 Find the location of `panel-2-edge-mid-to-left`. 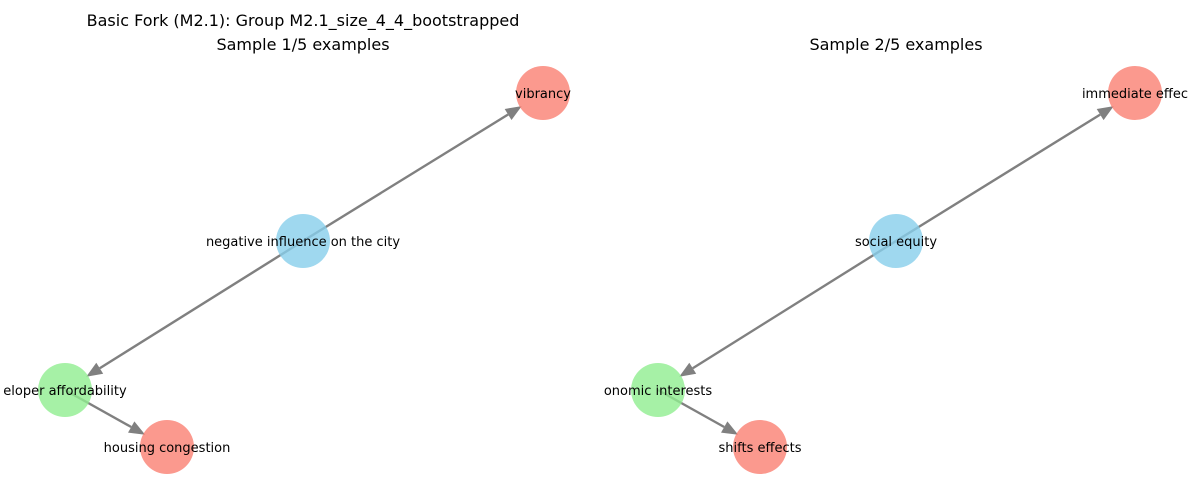

panel-2-edge-mid-to-left is located at coordinates (794, 304).